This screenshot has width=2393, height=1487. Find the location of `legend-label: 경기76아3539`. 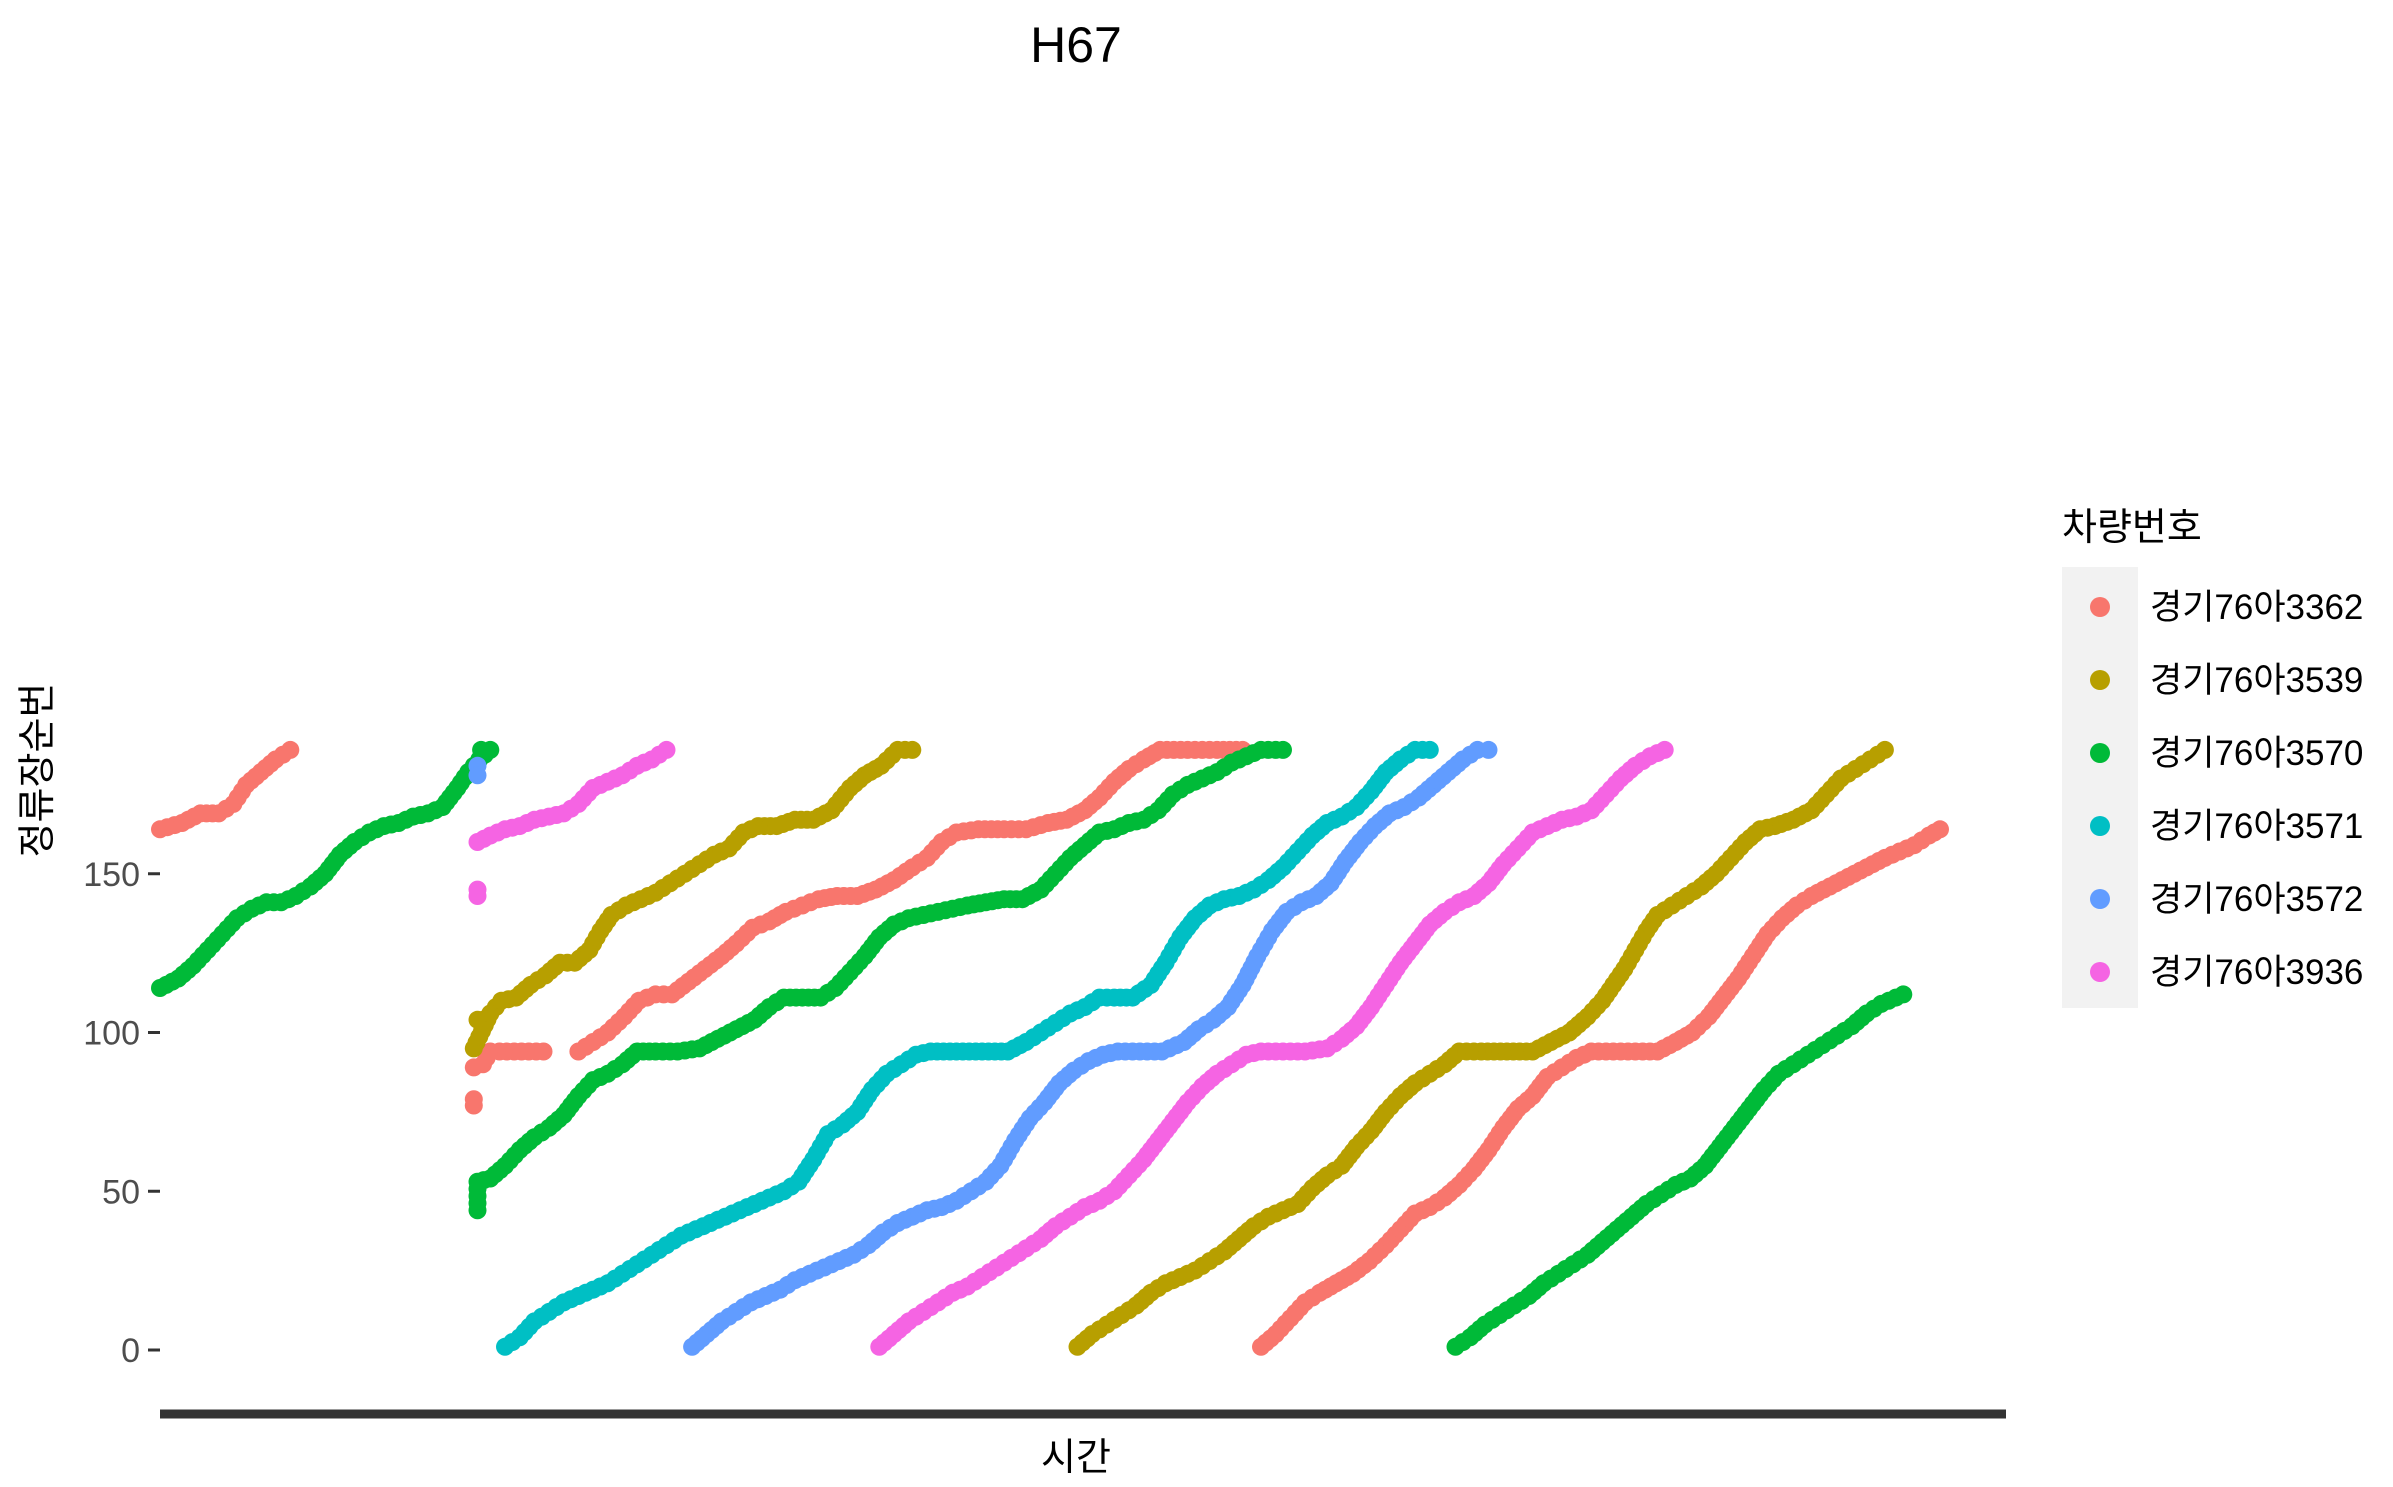

legend-label: 경기76아3539 is located at coordinates (2256, 680).